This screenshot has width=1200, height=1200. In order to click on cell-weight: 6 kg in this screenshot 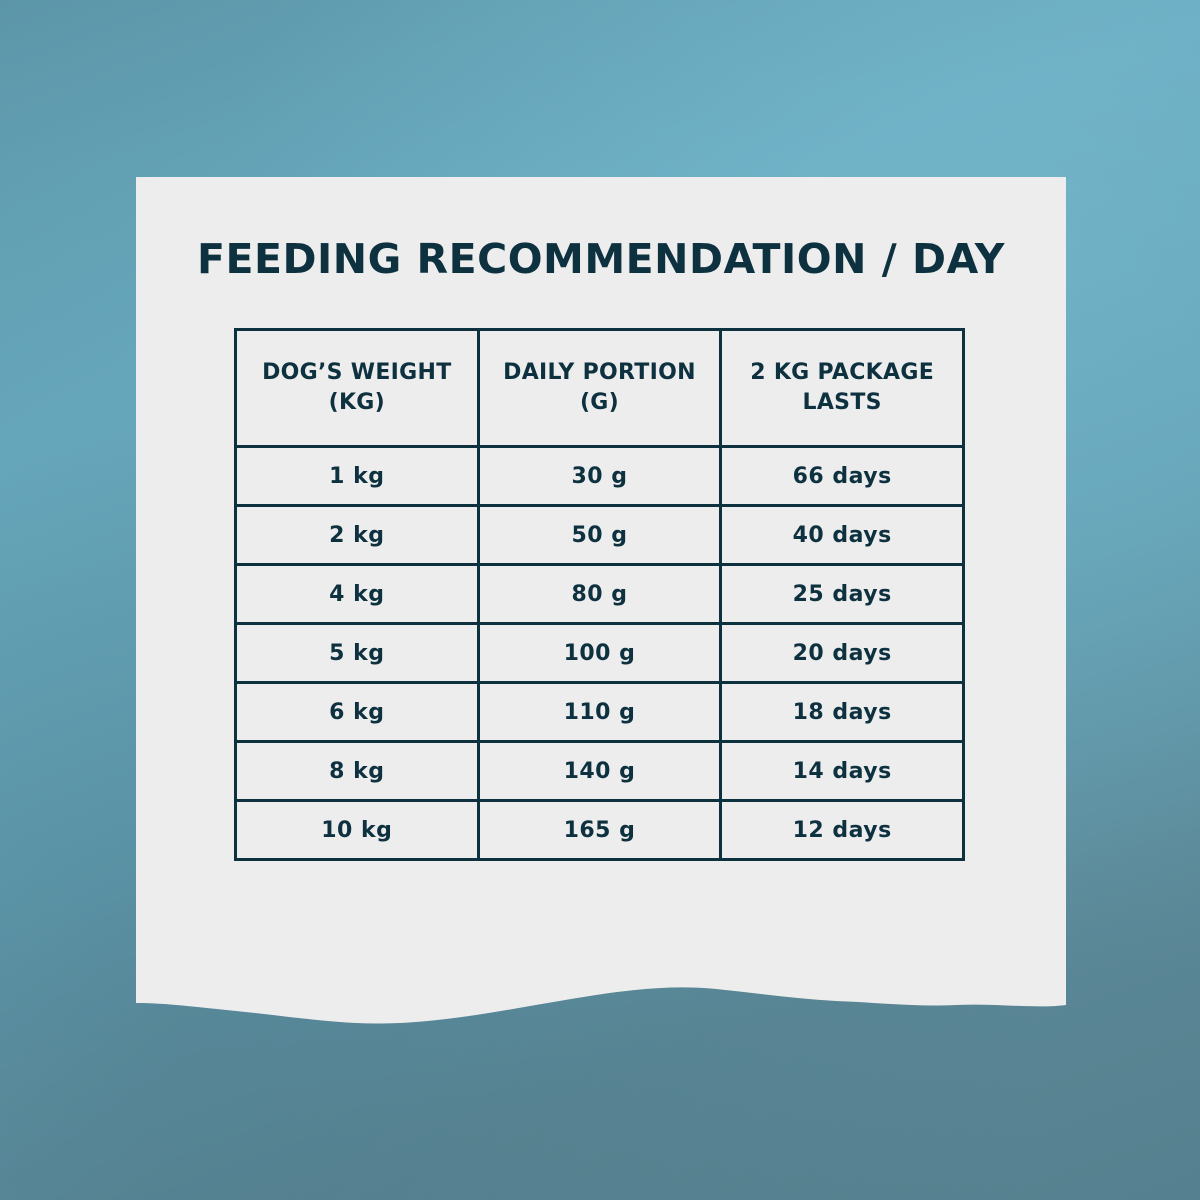, I will do `click(357, 712)`.